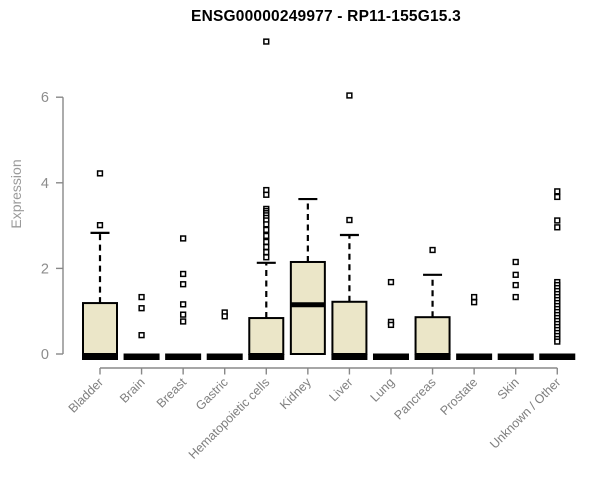 The height and width of the screenshot is (500, 600). What do you see at coordinates (557, 274) in the screenshot?
I see `box-group-unknown-other` at bounding box center [557, 274].